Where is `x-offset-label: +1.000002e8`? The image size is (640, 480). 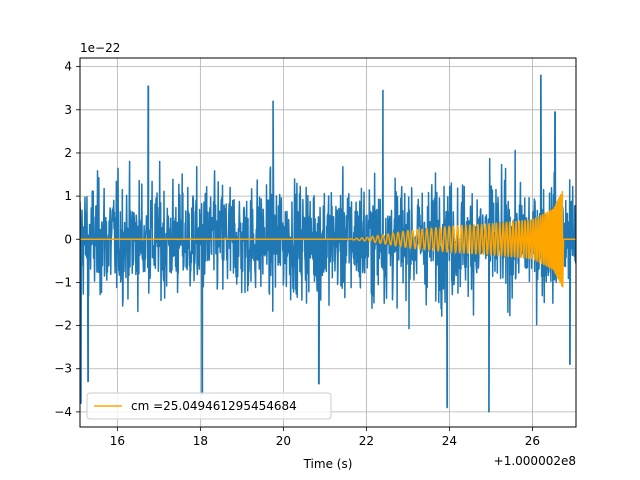
x-offset-label: +1.000002e8 is located at coordinates (535, 461).